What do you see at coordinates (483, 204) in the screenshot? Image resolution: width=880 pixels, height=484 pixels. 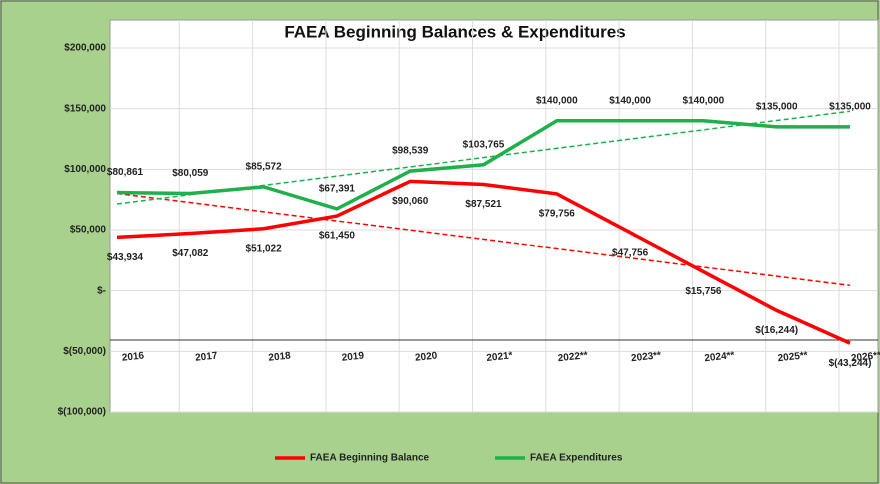 I see `data-label: $87,521` at bounding box center [483, 204].